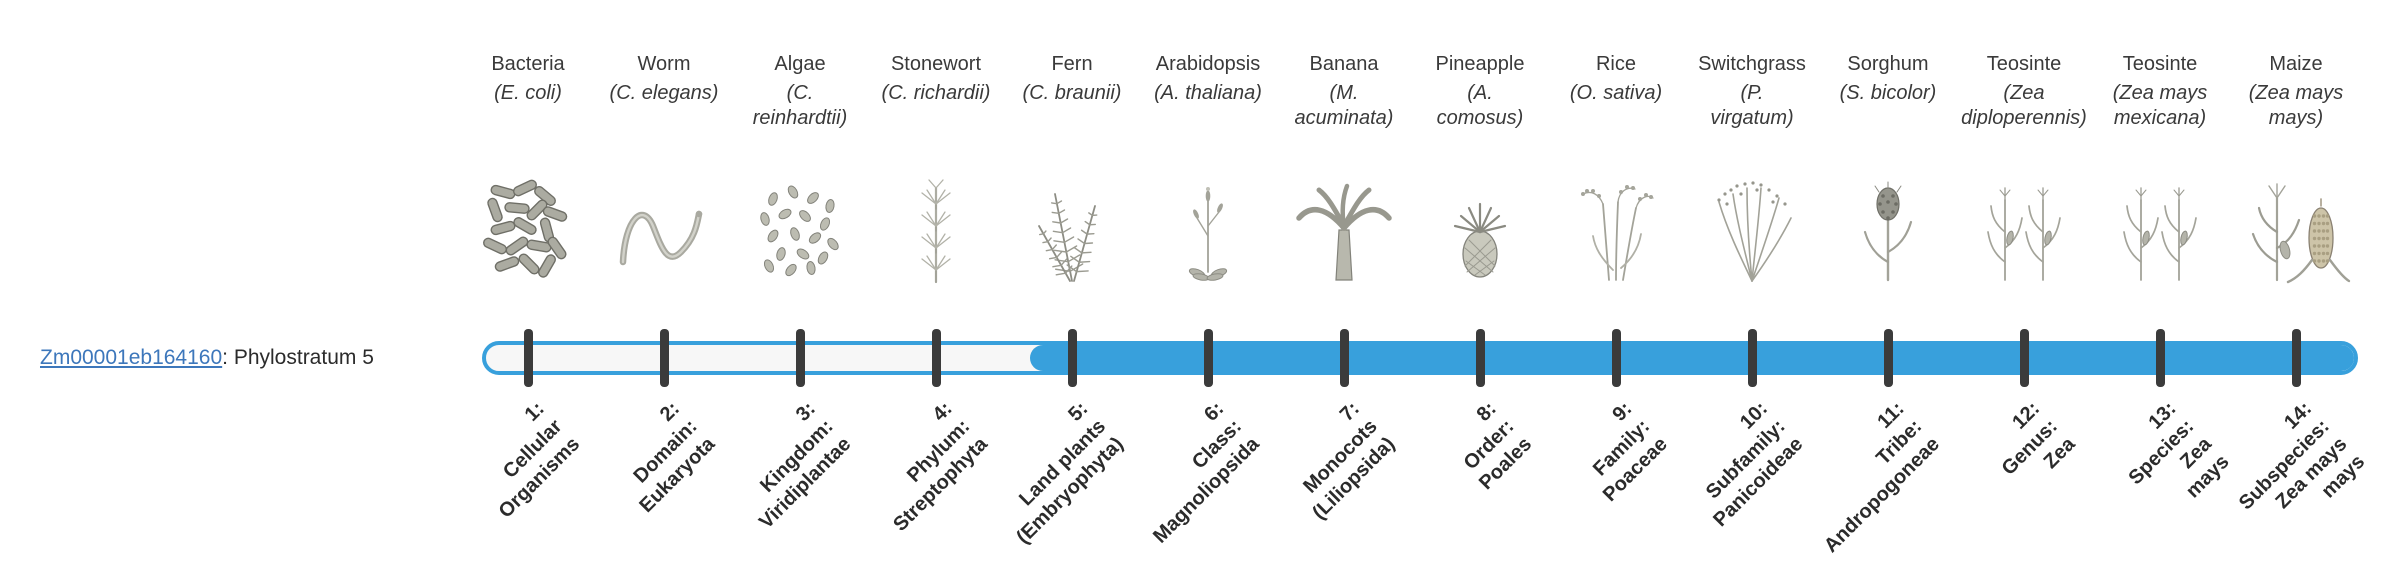  Describe the element at coordinates (674, 457) in the screenshot. I see `phylostratum-label: 2: Domain: Eukaryota` at that location.